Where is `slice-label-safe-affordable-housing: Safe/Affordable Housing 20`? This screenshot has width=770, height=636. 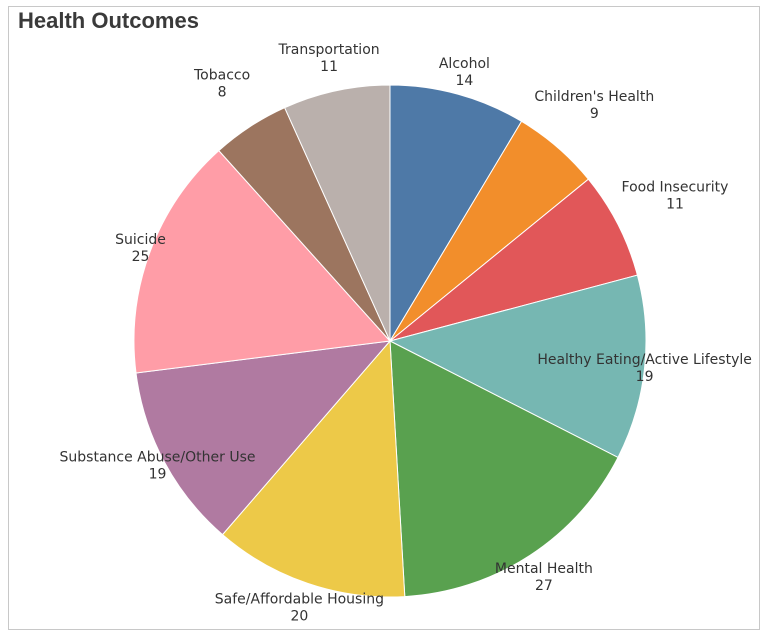 slice-label-safe-affordable-housing: Safe/Affordable Housing 20 is located at coordinates (299, 608).